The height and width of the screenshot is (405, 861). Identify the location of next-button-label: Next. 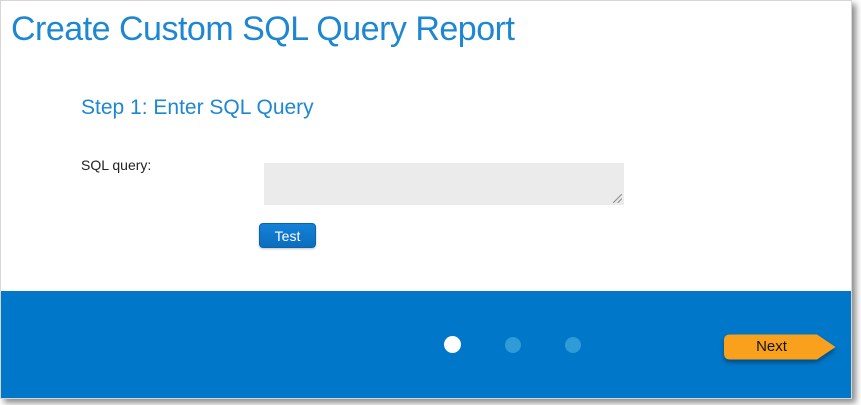
(771, 346).